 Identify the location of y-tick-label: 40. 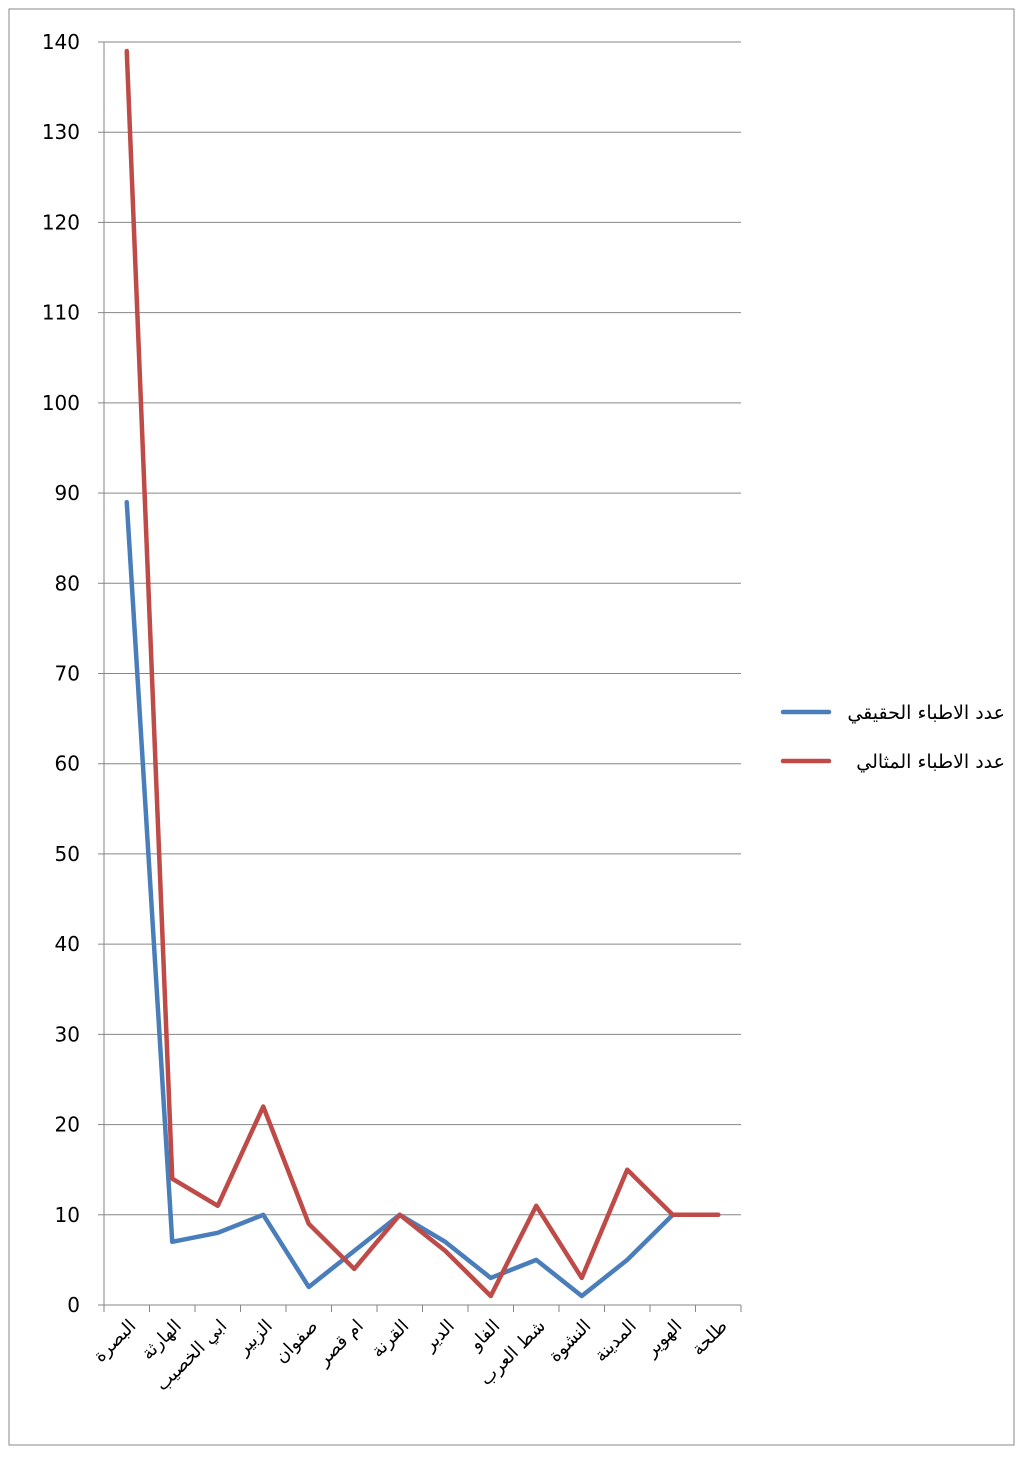
(67, 944).